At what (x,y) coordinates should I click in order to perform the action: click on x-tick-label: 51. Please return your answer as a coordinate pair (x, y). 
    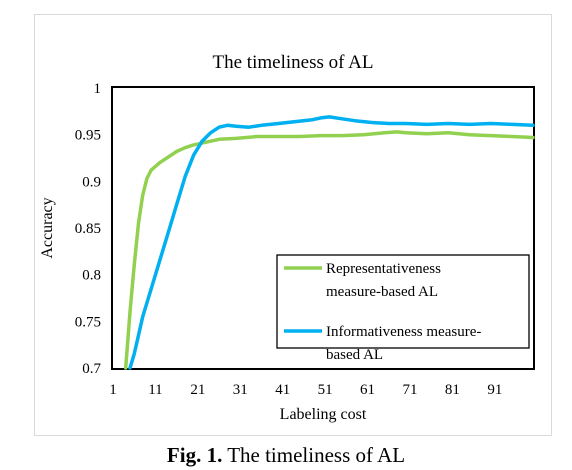
    Looking at the image, I should click on (325, 390).